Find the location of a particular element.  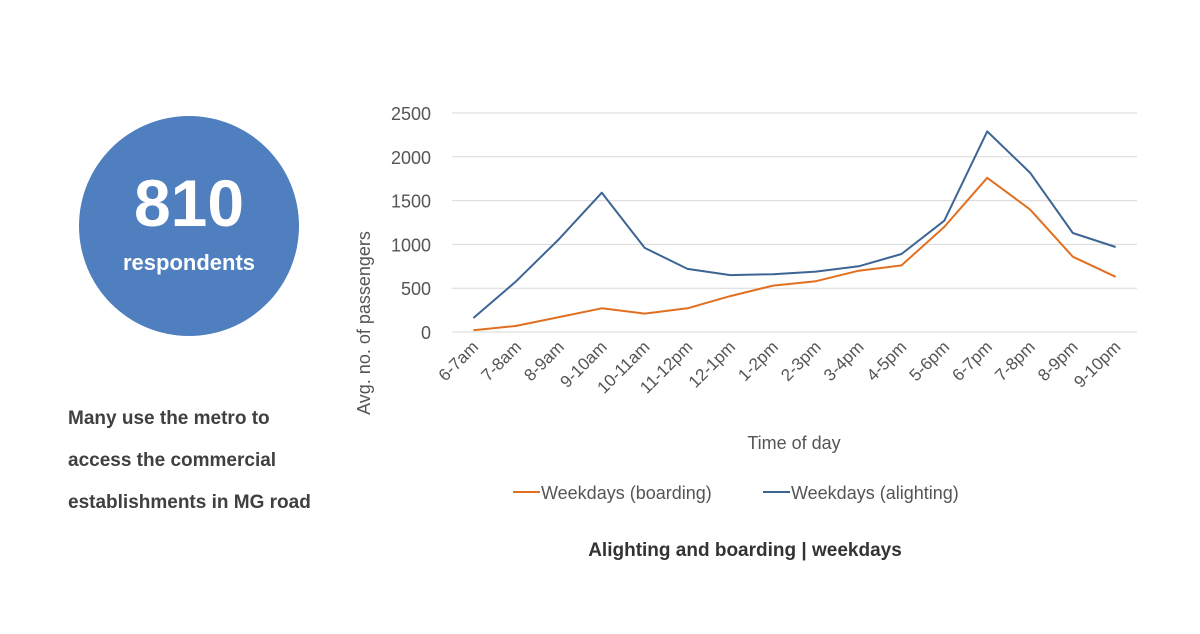

legend-label-1: Weekdays (alighting) is located at coordinates (875, 493).